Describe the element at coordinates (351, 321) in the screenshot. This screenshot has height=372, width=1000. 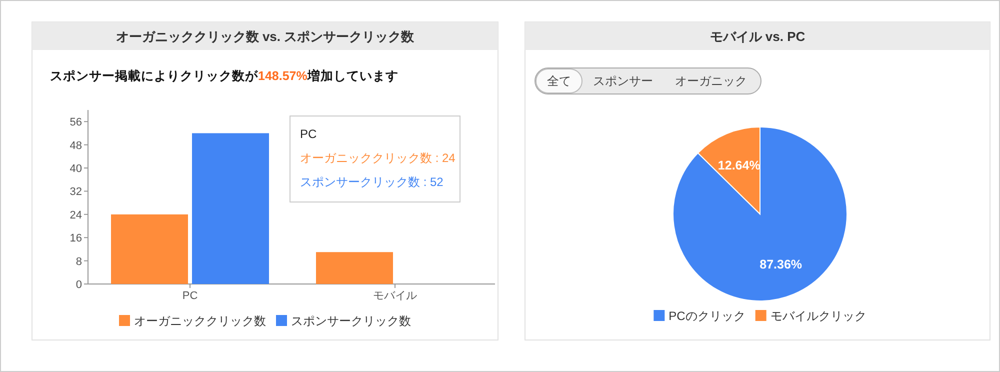
I see `legend-label: スポンサークリック数` at that location.